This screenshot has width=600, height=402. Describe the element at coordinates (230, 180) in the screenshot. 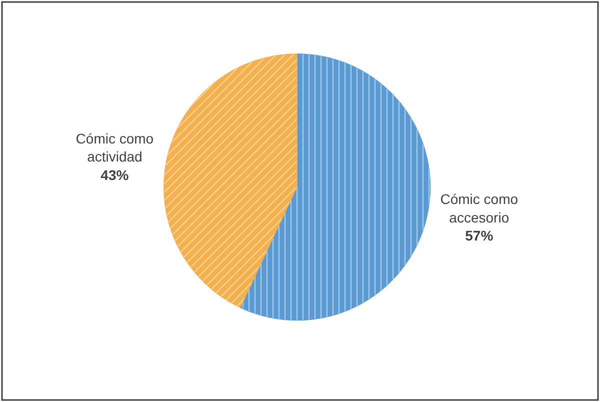

I see `pie-slice` at that location.